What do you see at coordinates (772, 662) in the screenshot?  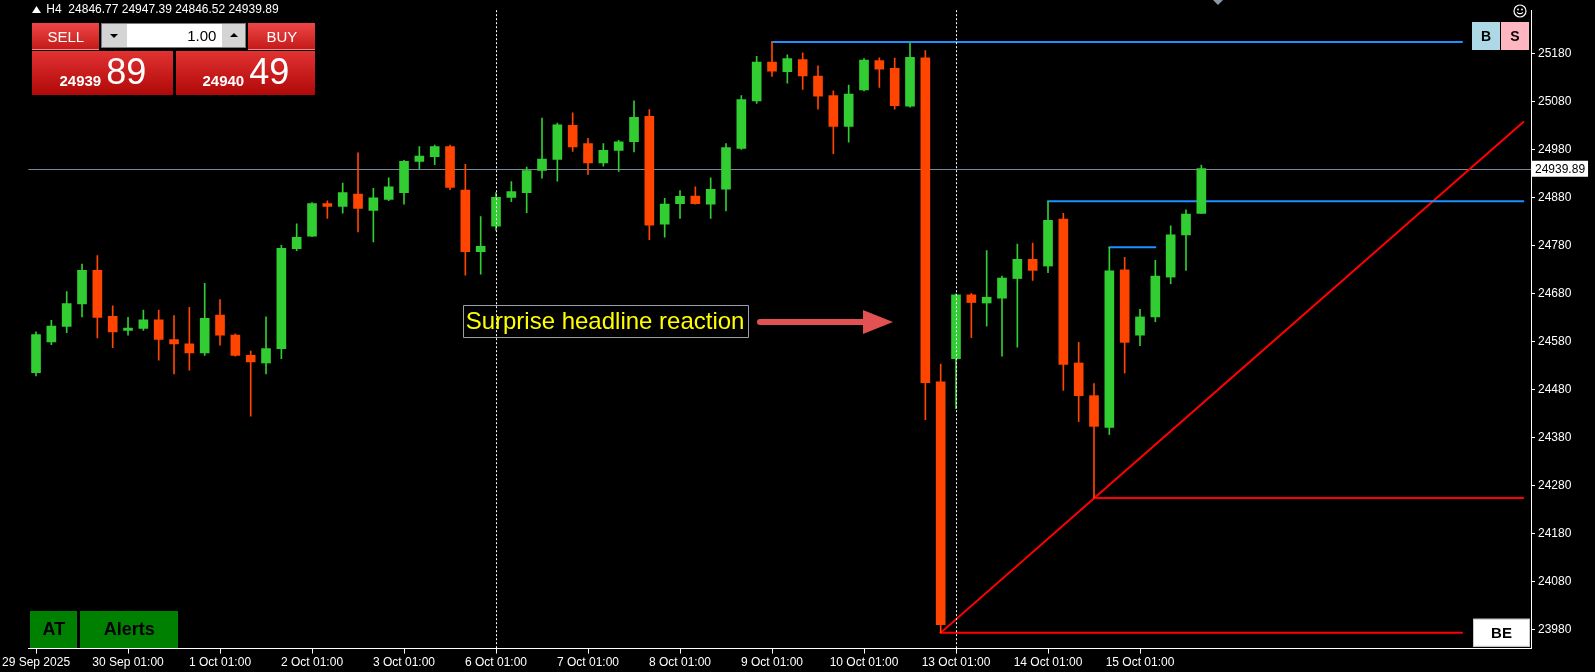 I see `x-tick-label: 9 Oct 01:00` at bounding box center [772, 662].